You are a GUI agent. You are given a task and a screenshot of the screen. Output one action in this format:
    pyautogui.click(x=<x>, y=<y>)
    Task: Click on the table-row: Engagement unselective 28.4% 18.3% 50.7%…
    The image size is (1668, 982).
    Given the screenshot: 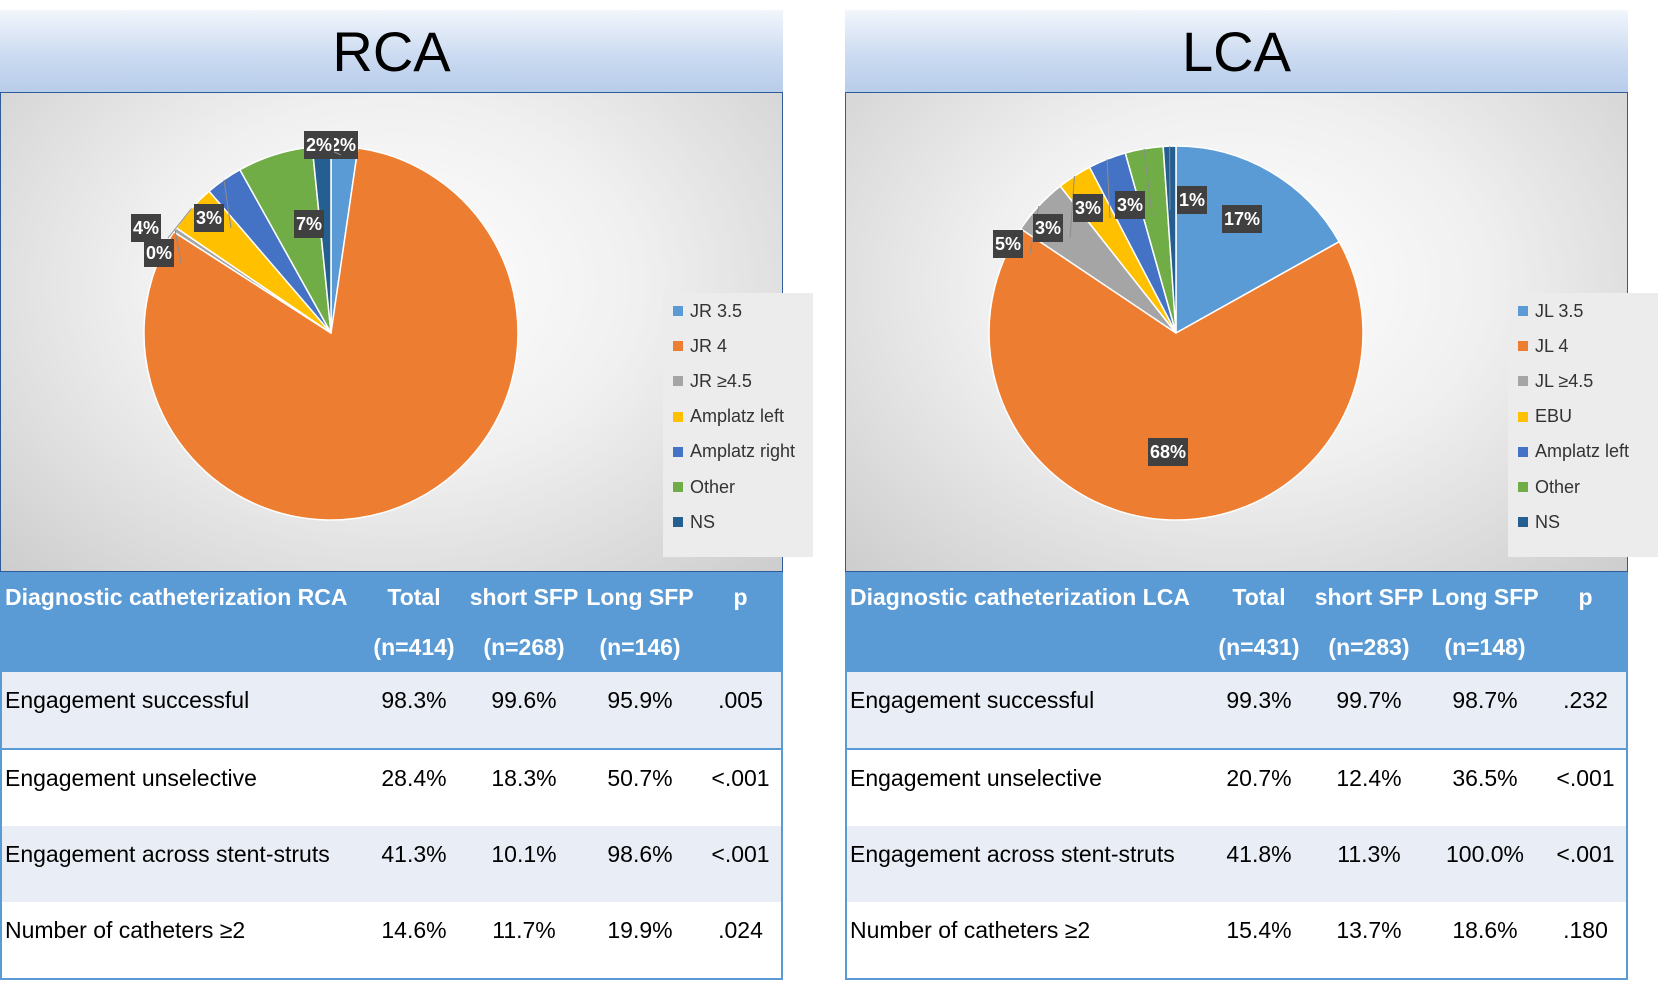 What is the action you would take?
    pyautogui.click(x=391, y=789)
    